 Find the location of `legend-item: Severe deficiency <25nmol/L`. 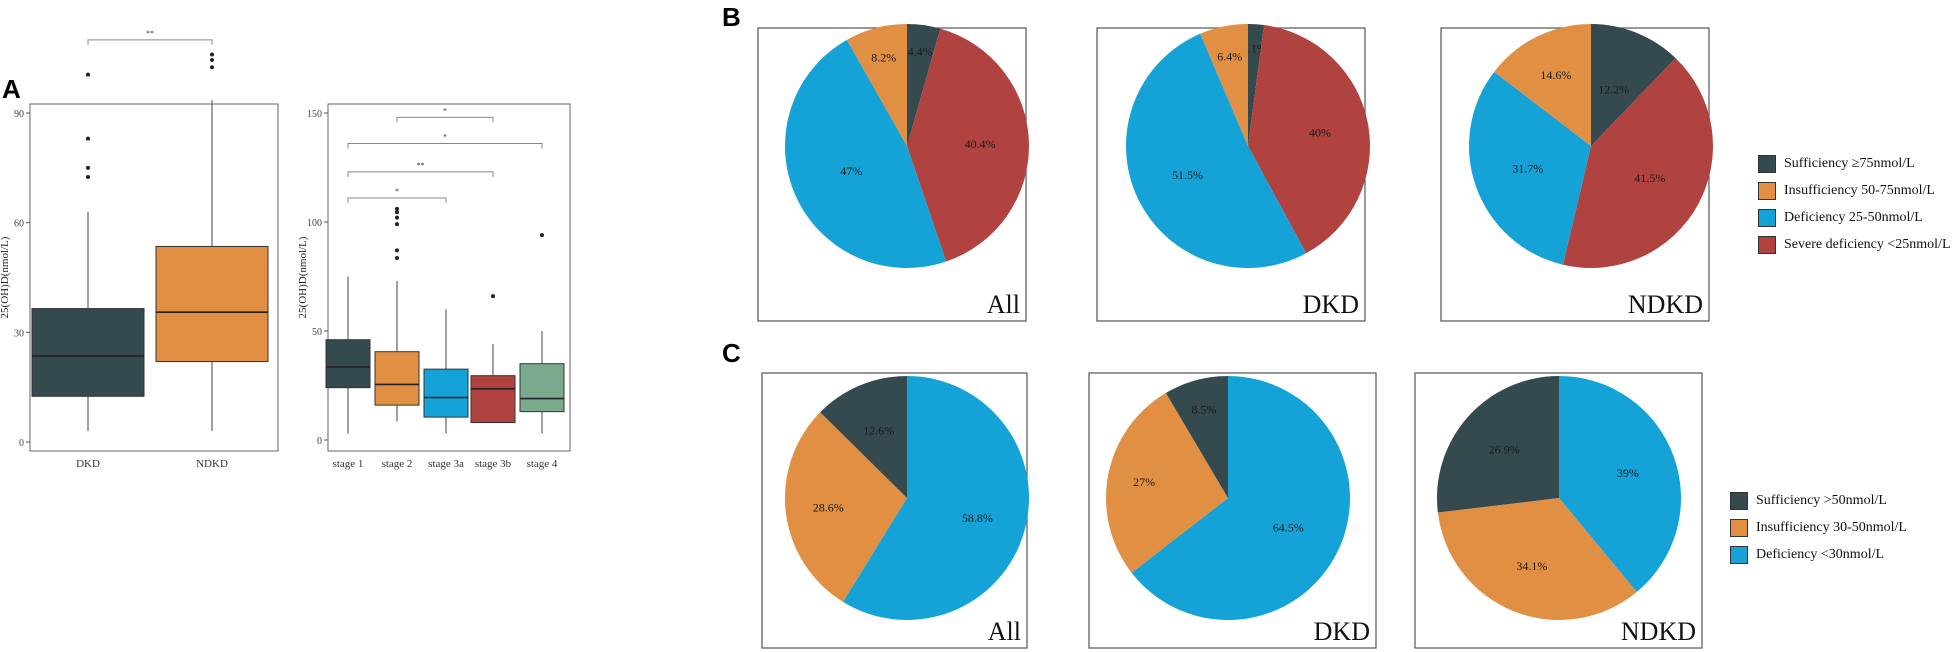

legend-item: Severe deficiency <25nmol/L is located at coordinates (1854, 244).